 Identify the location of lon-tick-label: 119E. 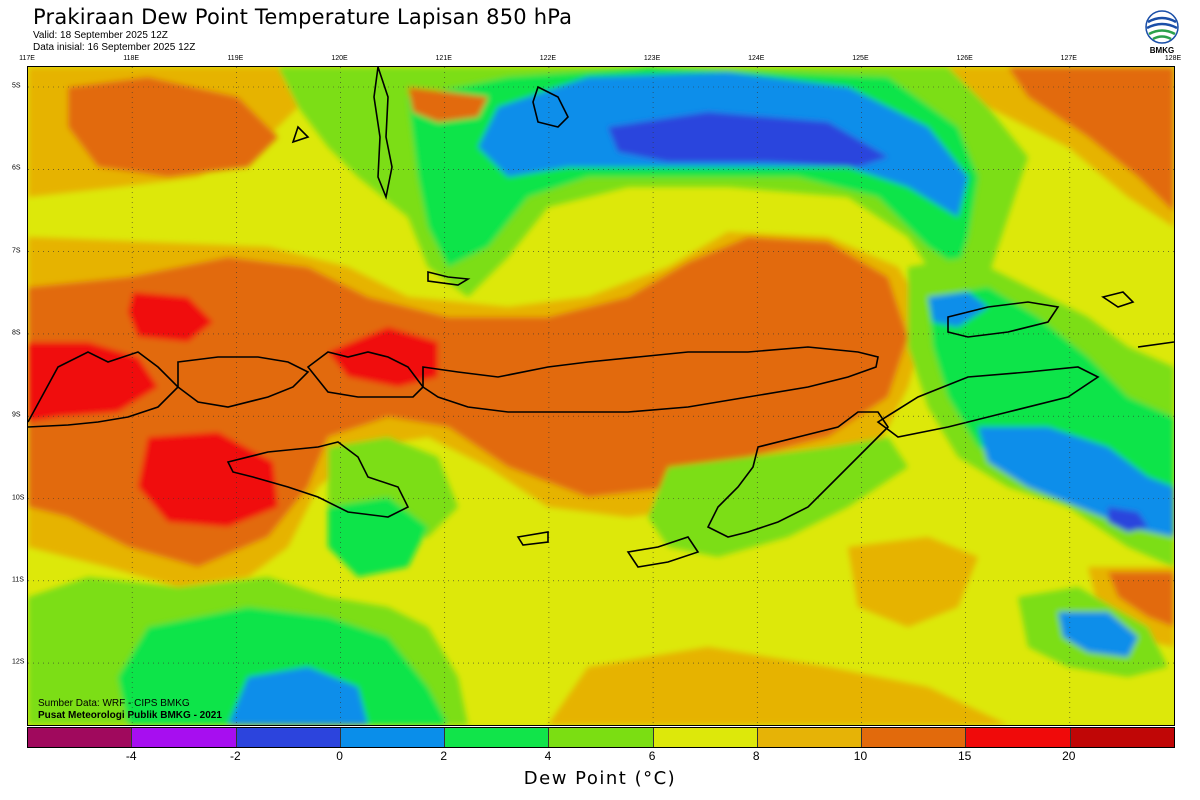
(235, 58).